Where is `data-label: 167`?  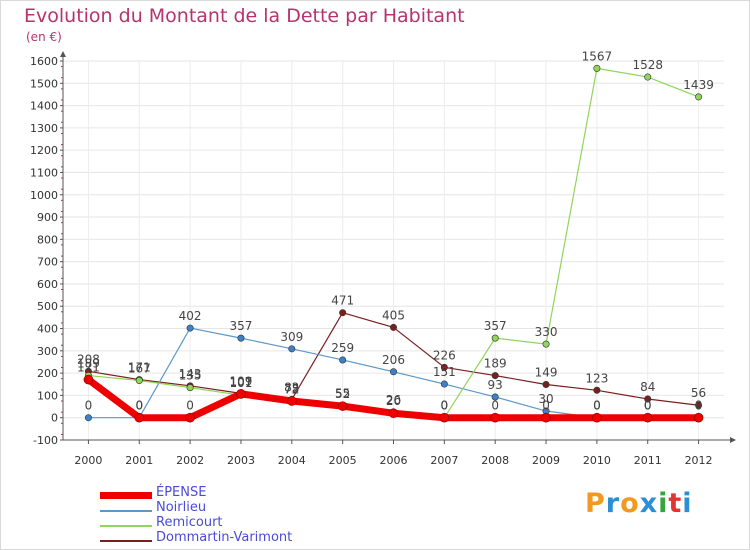 data-label: 167 is located at coordinates (139, 368).